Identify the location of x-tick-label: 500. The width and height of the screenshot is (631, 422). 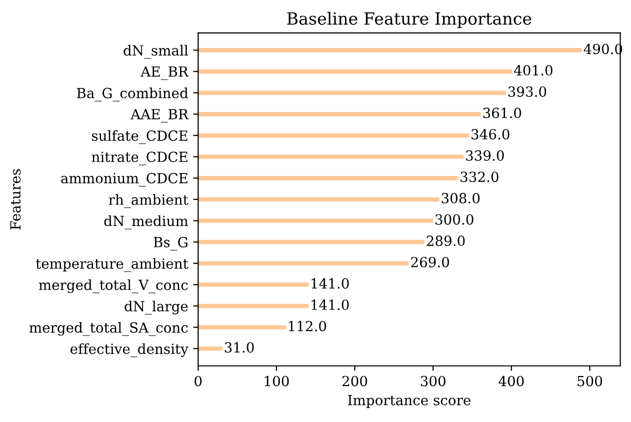
(590, 381).